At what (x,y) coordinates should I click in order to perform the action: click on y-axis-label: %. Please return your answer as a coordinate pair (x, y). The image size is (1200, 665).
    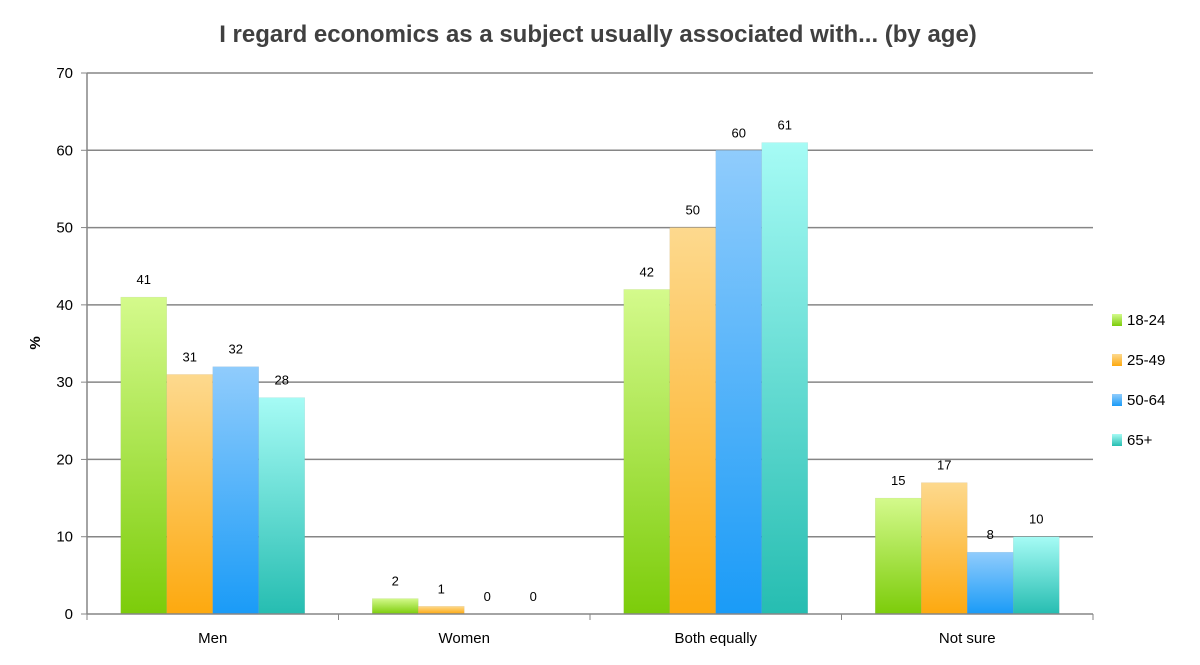
    Looking at the image, I should click on (35, 342).